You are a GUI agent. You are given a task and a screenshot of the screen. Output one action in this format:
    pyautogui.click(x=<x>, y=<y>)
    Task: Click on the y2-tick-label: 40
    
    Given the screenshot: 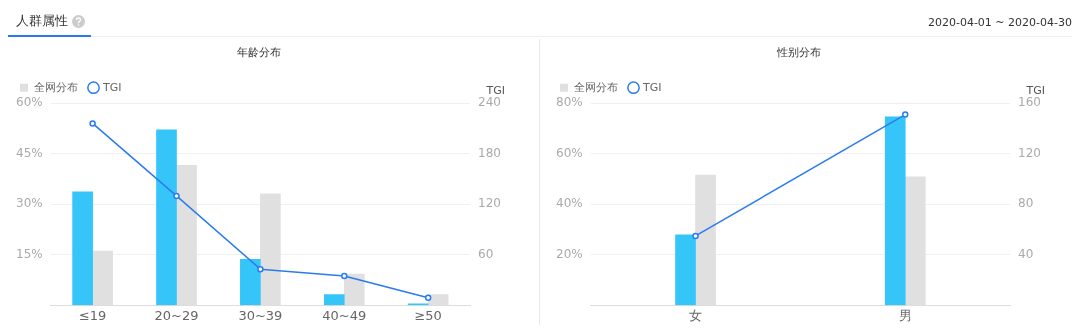 What is the action you would take?
    pyautogui.click(x=1026, y=253)
    